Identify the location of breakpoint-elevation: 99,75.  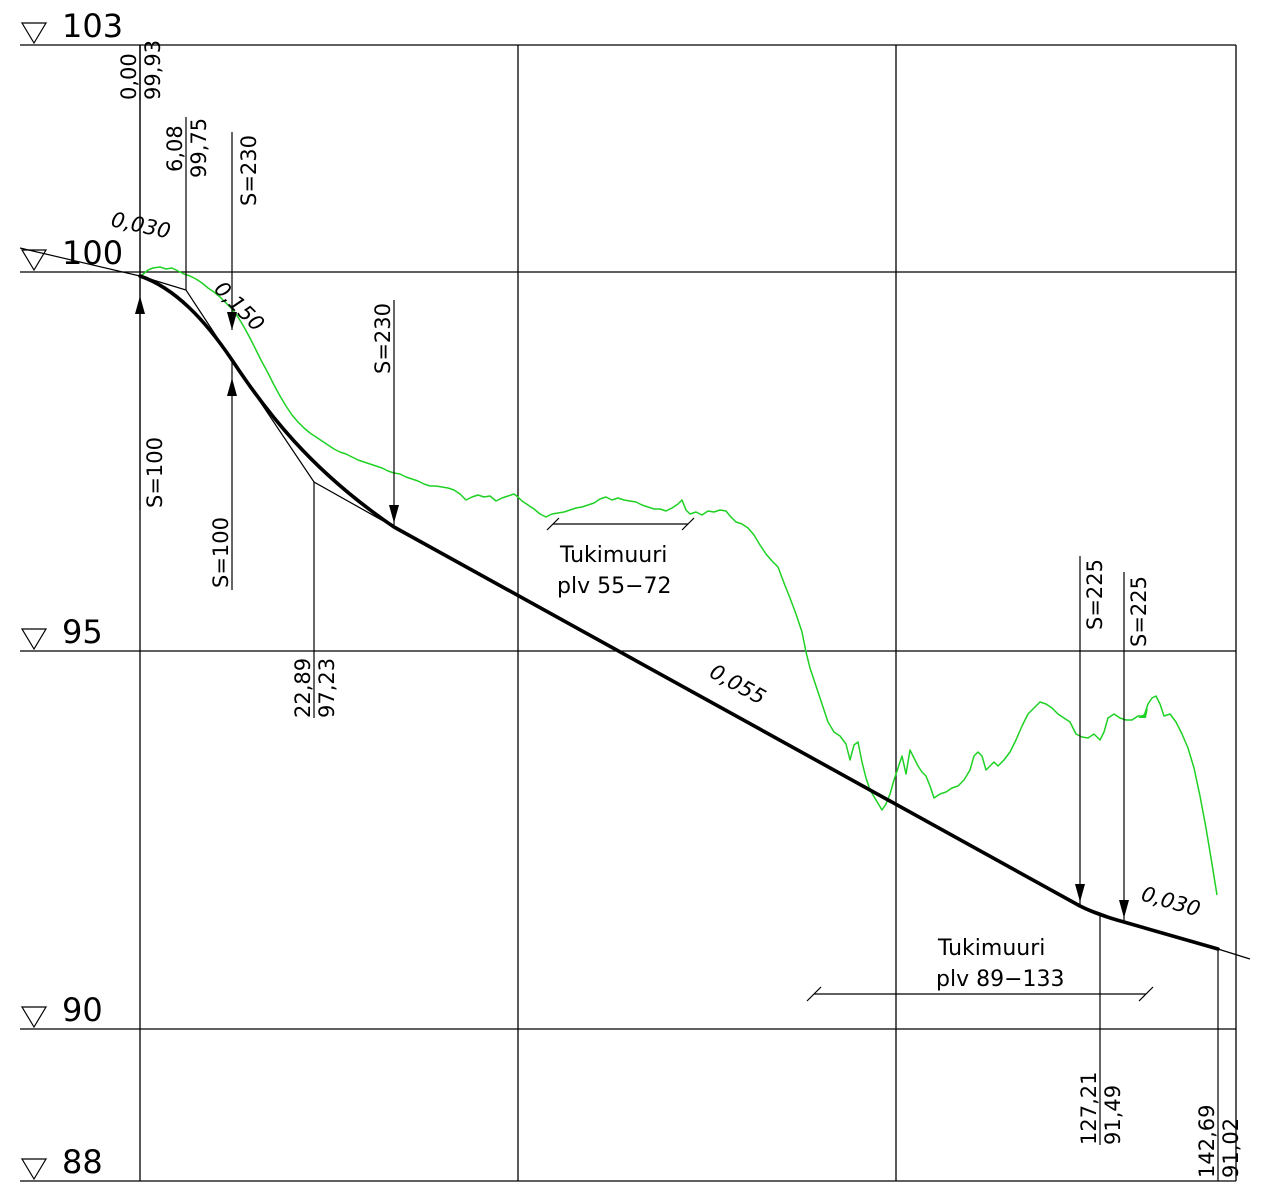
(199, 148).